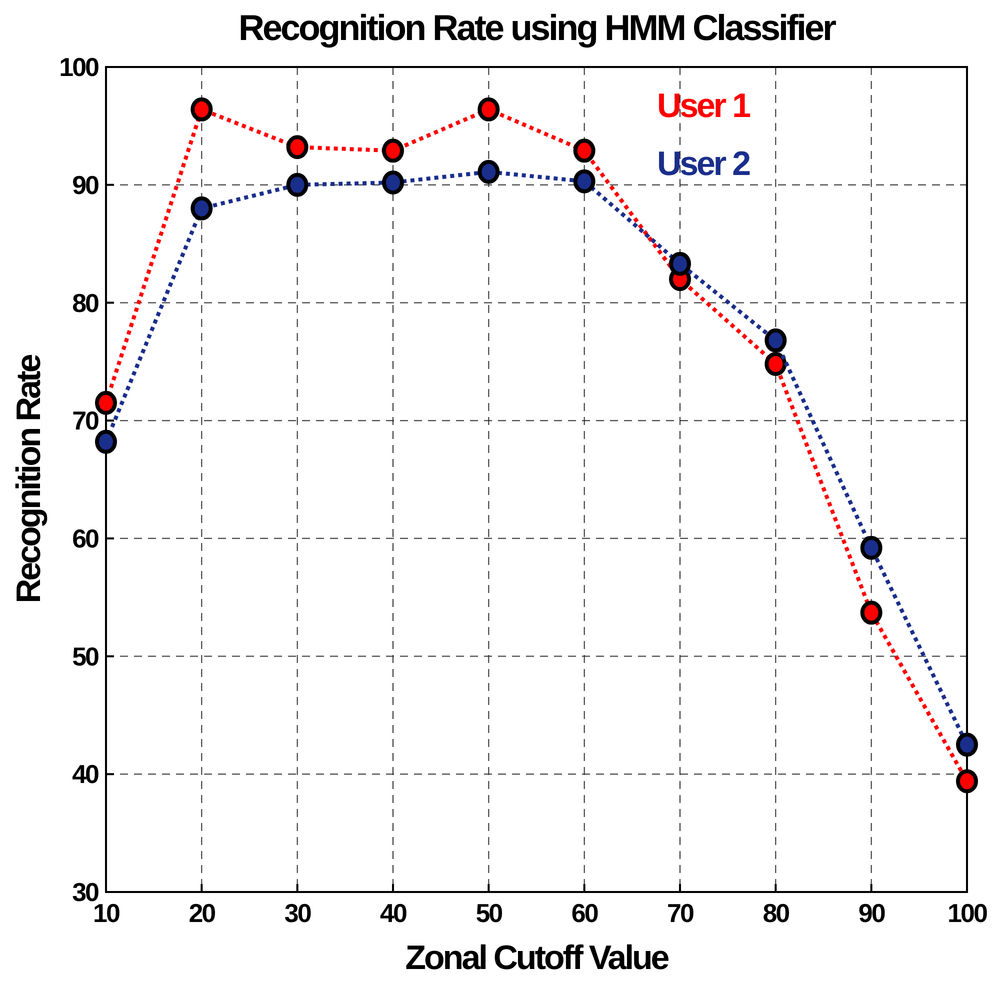 Image resolution: width=997 pixels, height=983 pixels. What do you see at coordinates (703, 164) in the screenshot?
I see `series-label: User 2` at bounding box center [703, 164].